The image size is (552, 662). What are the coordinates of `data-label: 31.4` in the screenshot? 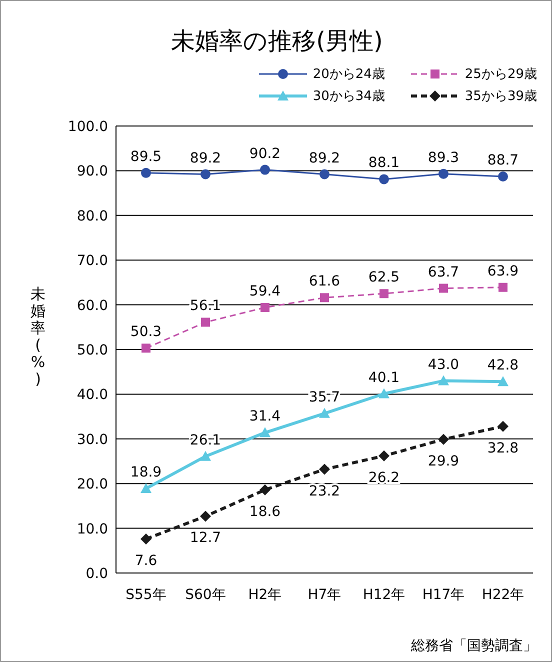 It's located at (265, 416).